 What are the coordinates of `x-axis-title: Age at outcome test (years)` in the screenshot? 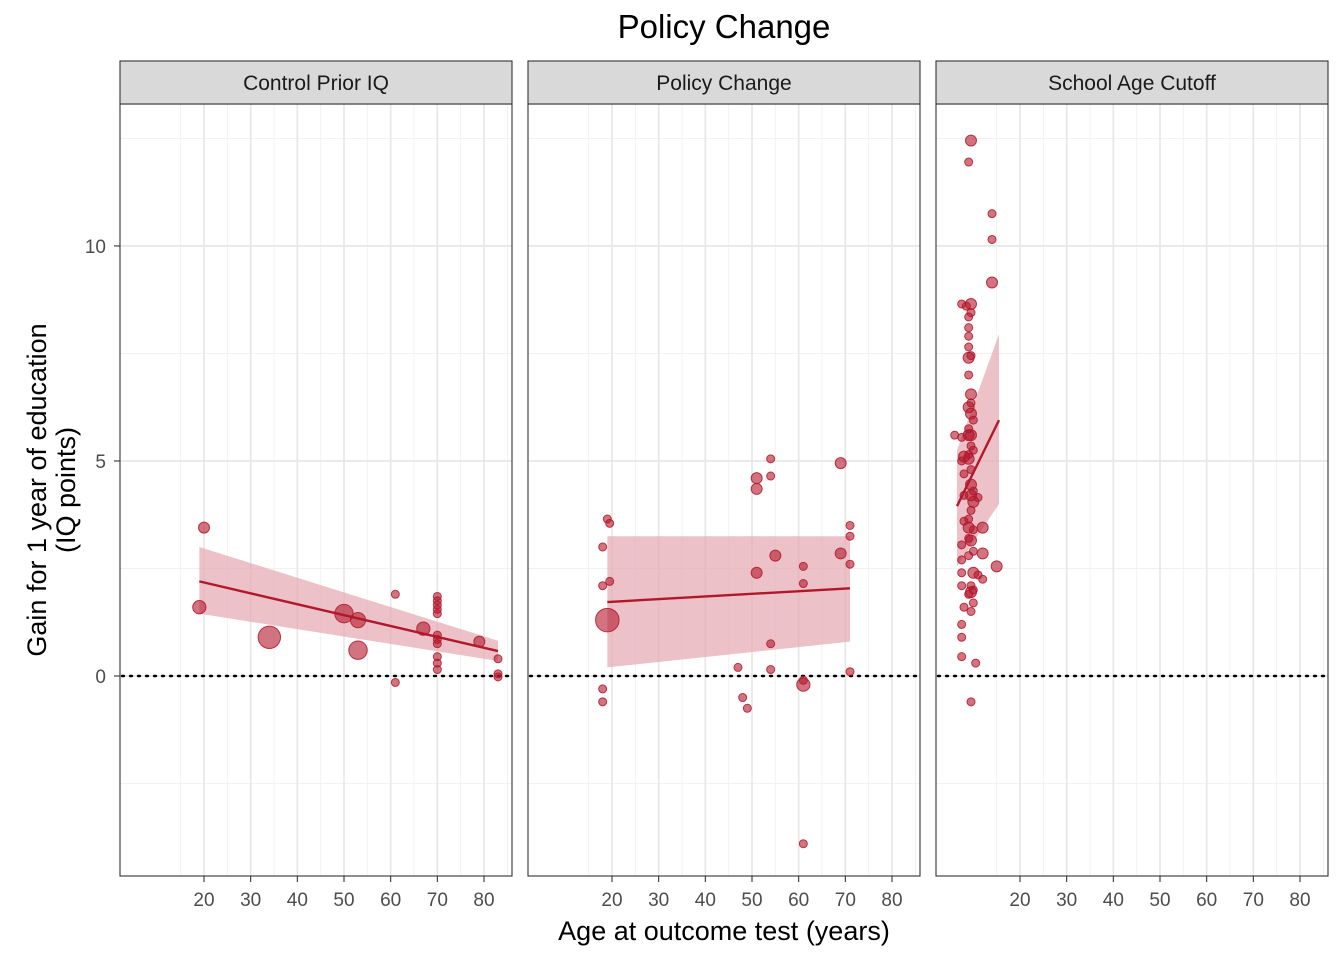 It's located at (724, 931).